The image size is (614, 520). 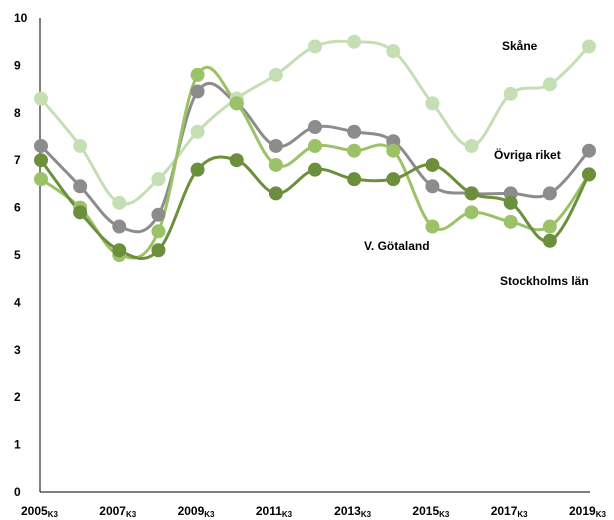 What do you see at coordinates (196, 511) in the screenshot?
I see `x-tick-label: 2009K3` at bounding box center [196, 511].